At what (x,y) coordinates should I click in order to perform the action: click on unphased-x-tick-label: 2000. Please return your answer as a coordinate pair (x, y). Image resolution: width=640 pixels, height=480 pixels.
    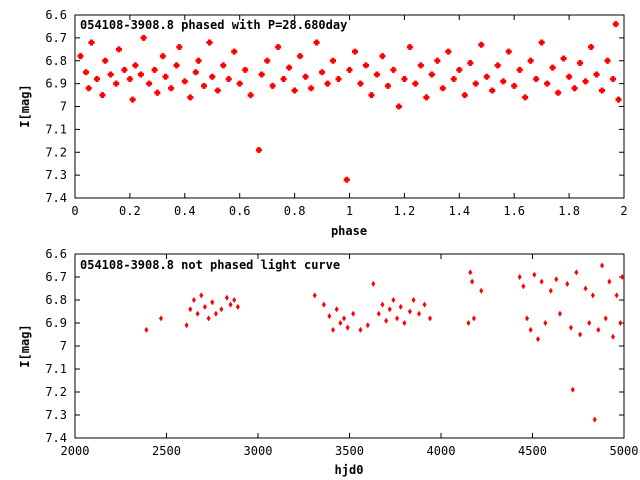
    Looking at the image, I should click on (75, 451).